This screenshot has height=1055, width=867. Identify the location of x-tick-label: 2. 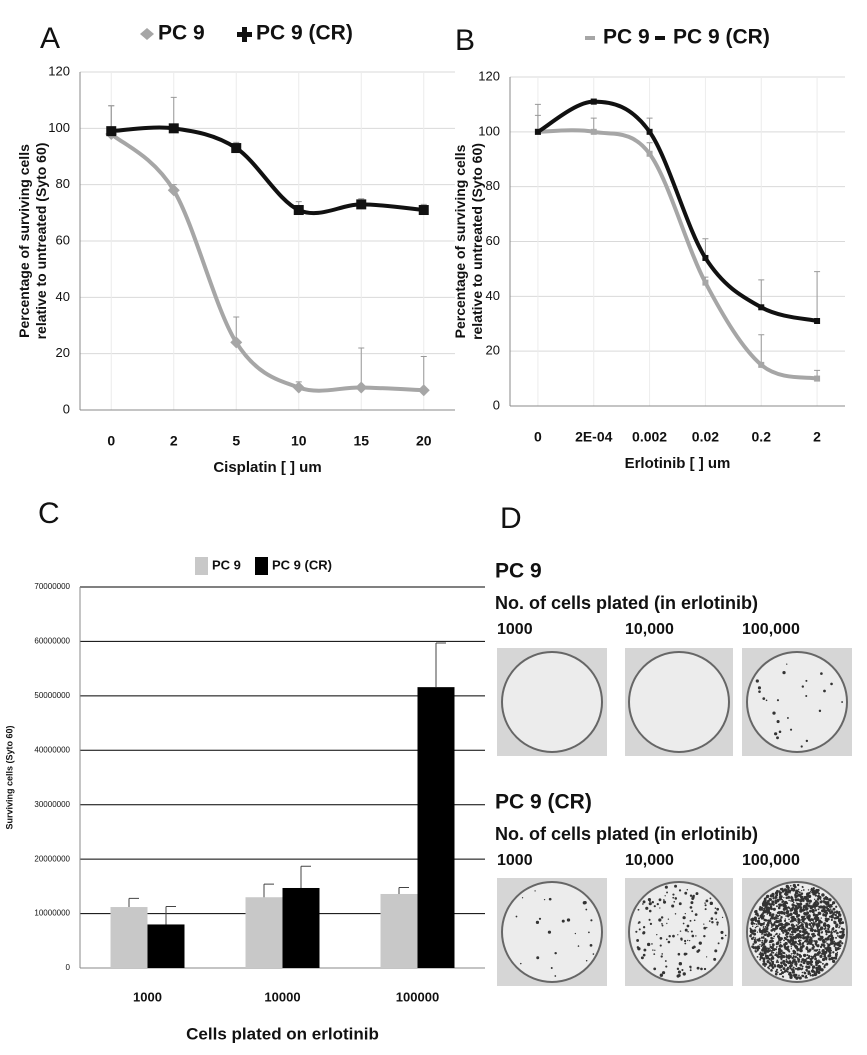
(174, 441).